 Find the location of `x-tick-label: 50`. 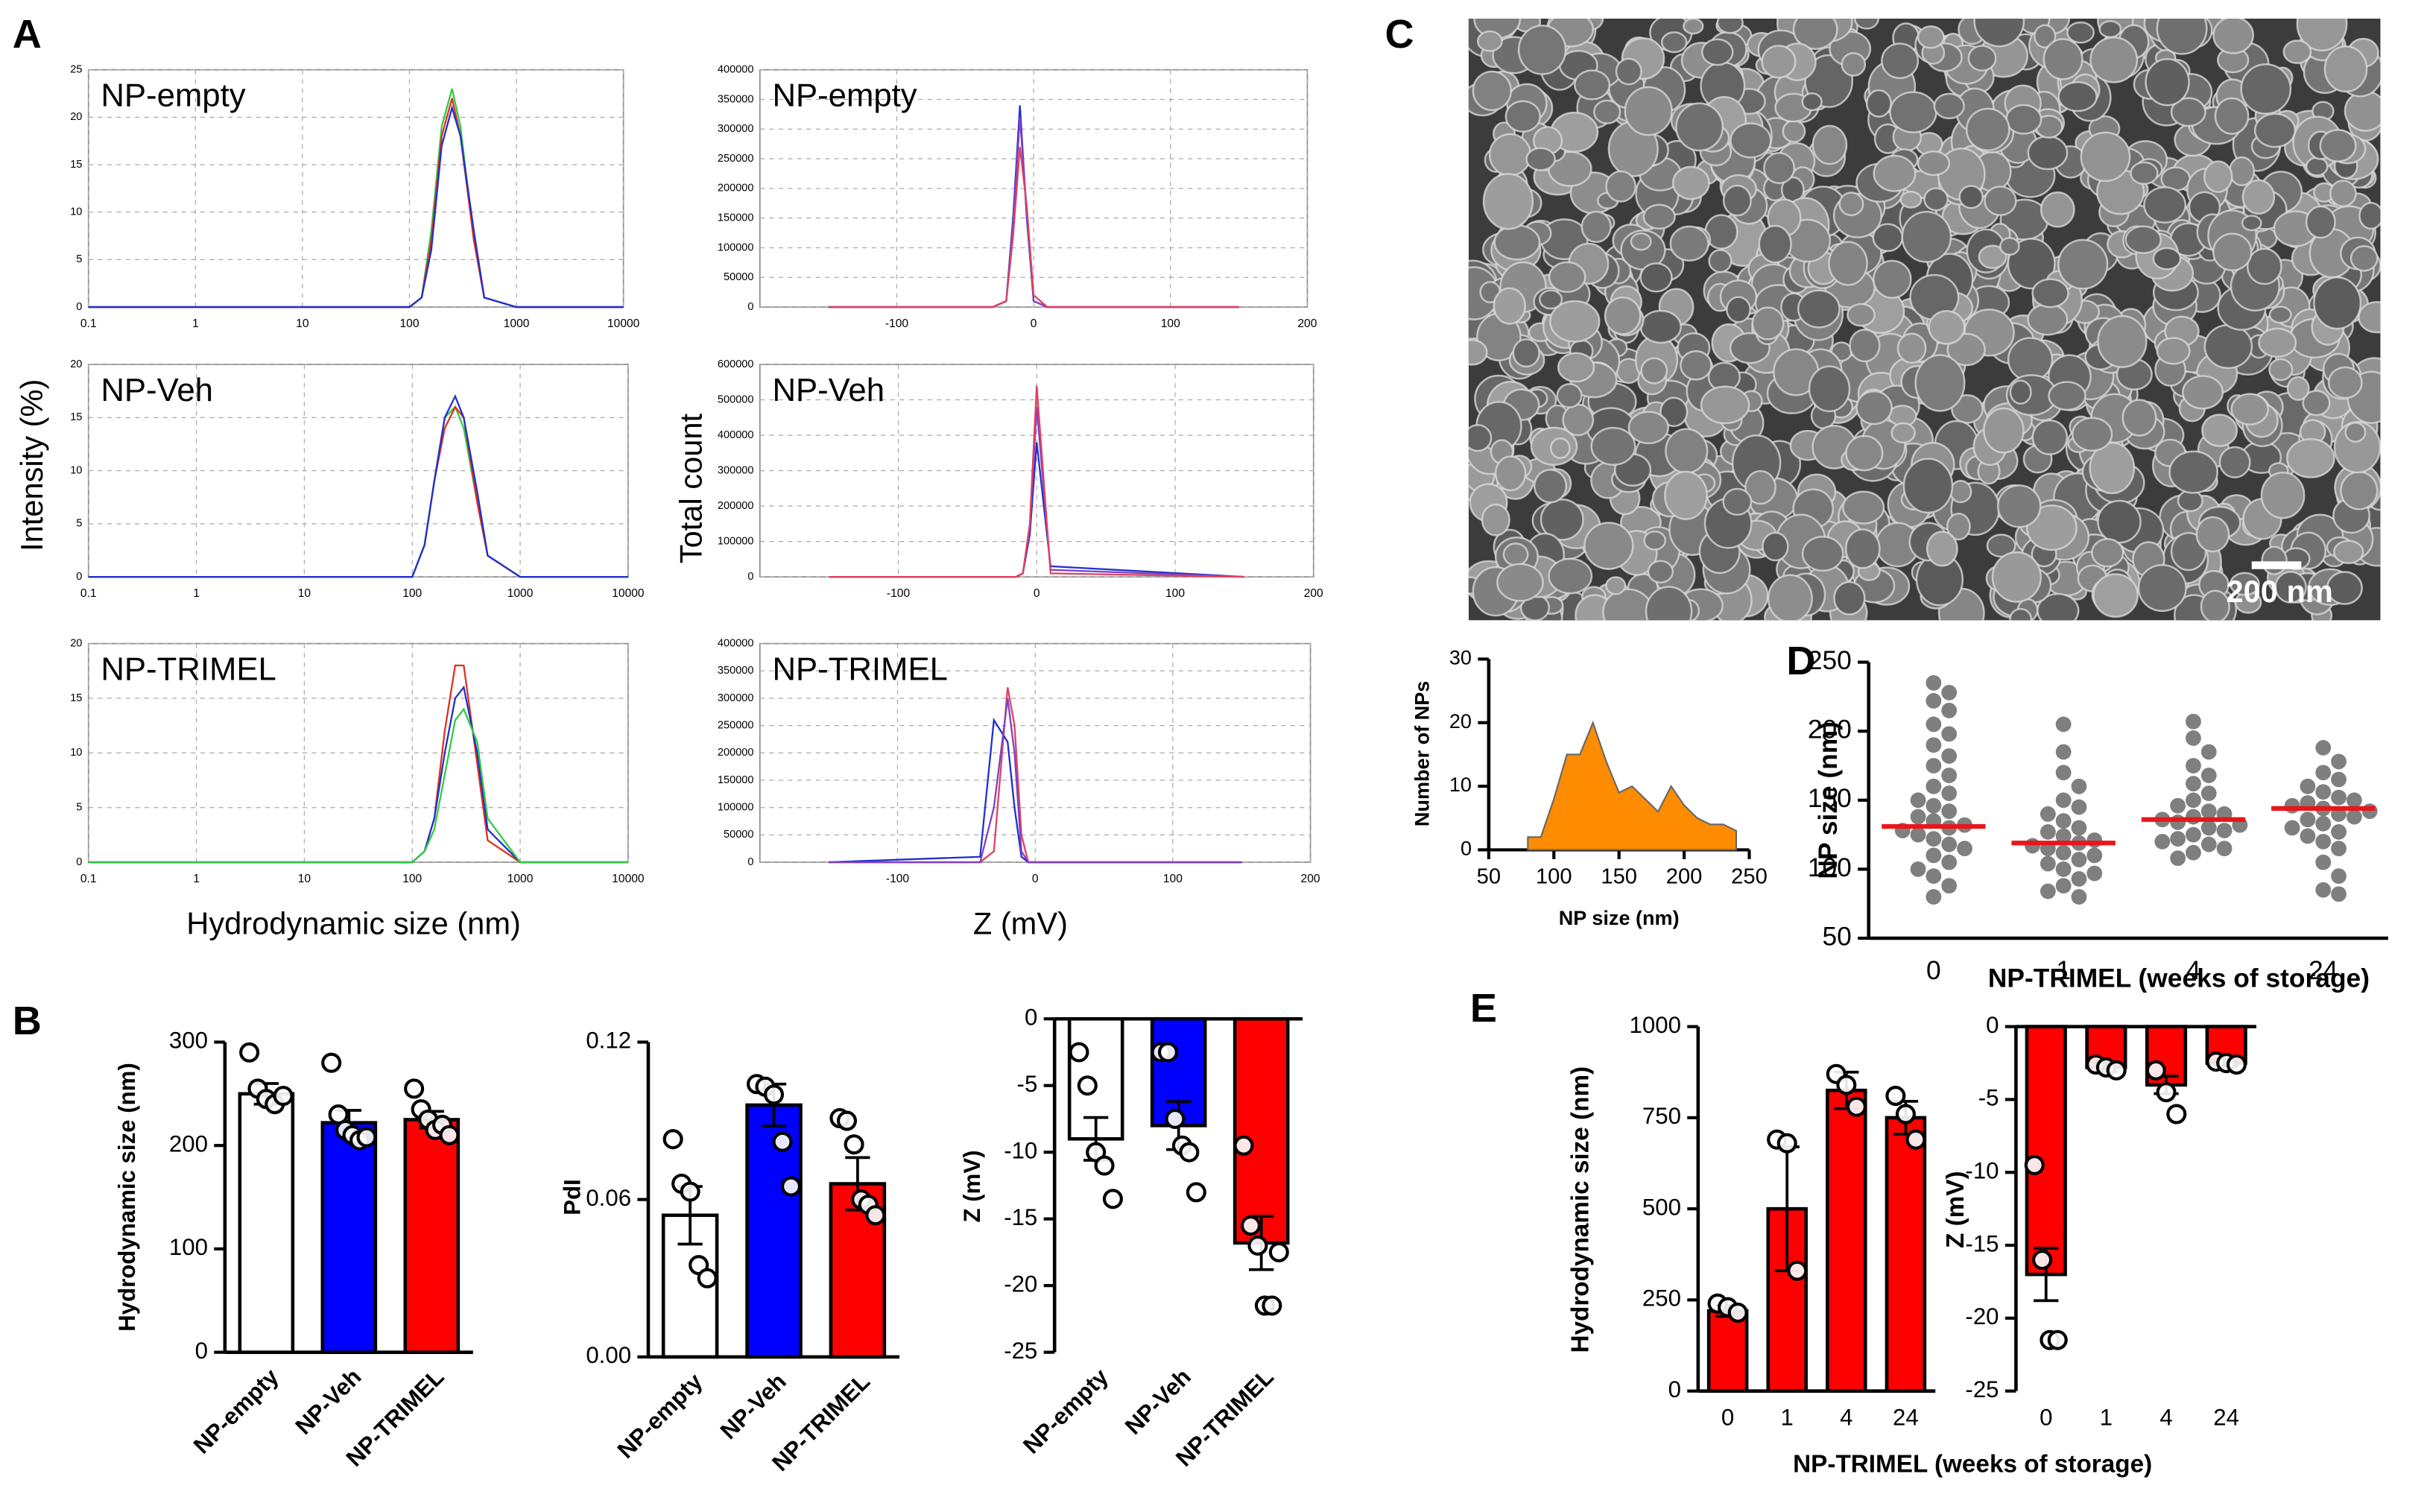

x-tick-label: 50 is located at coordinates (1489, 877).